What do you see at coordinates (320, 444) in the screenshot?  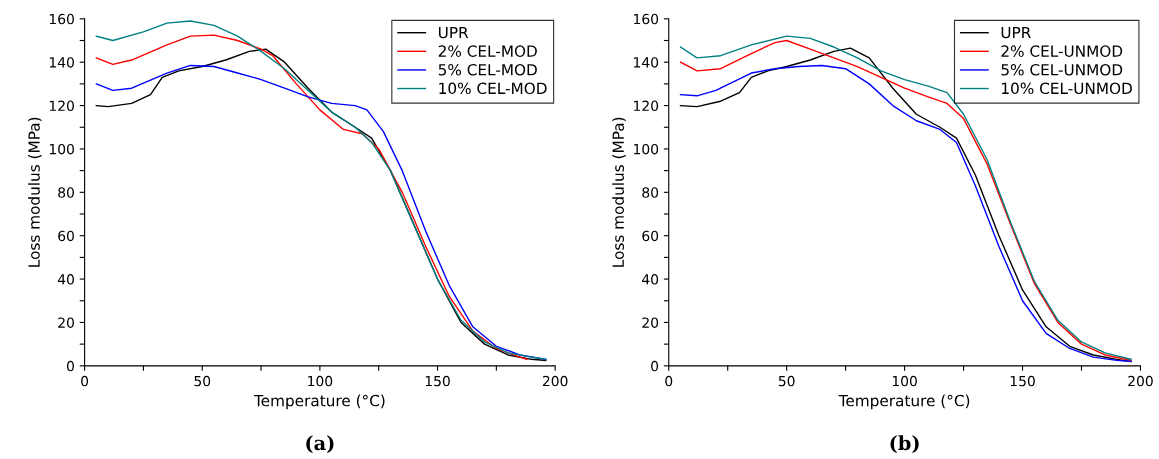 I see `text: (a)` at bounding box center [320, 444].